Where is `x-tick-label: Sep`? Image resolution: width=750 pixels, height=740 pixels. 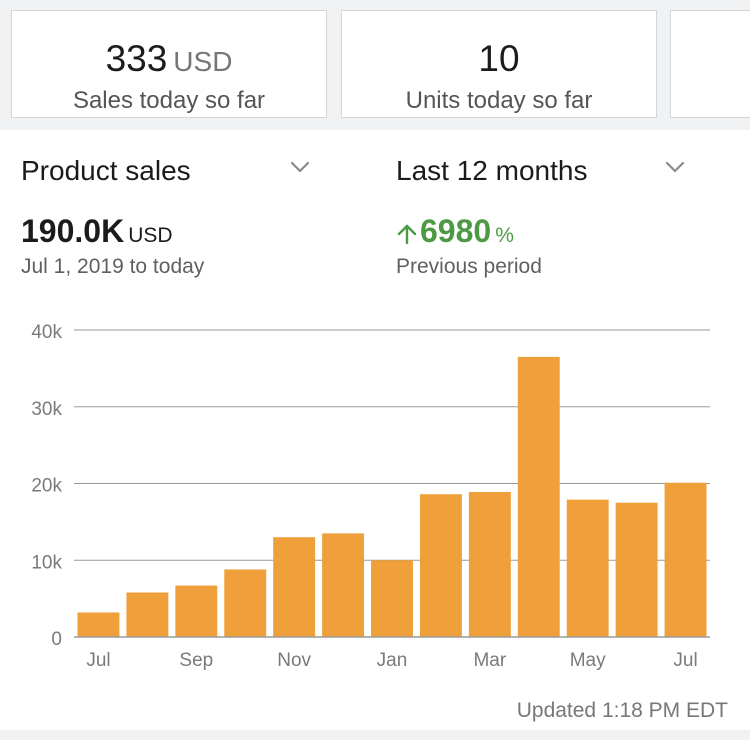 x-tick-label: Sep is located at coordinates (196, 660).